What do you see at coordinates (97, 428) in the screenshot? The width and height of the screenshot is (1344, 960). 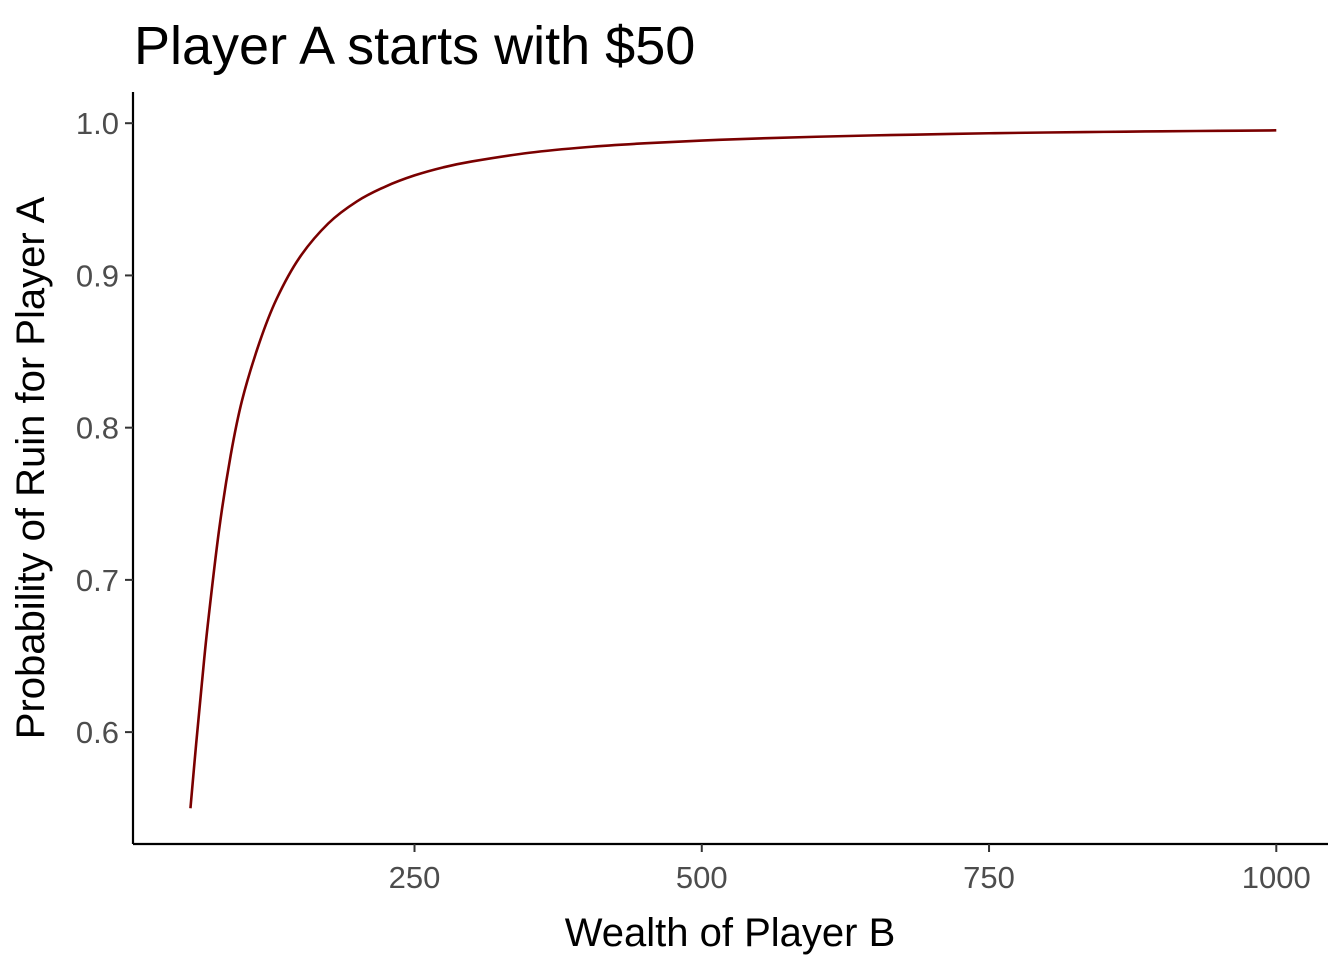 I see `y-tick-label-2: 0.8` at bounding box center [97, 428].